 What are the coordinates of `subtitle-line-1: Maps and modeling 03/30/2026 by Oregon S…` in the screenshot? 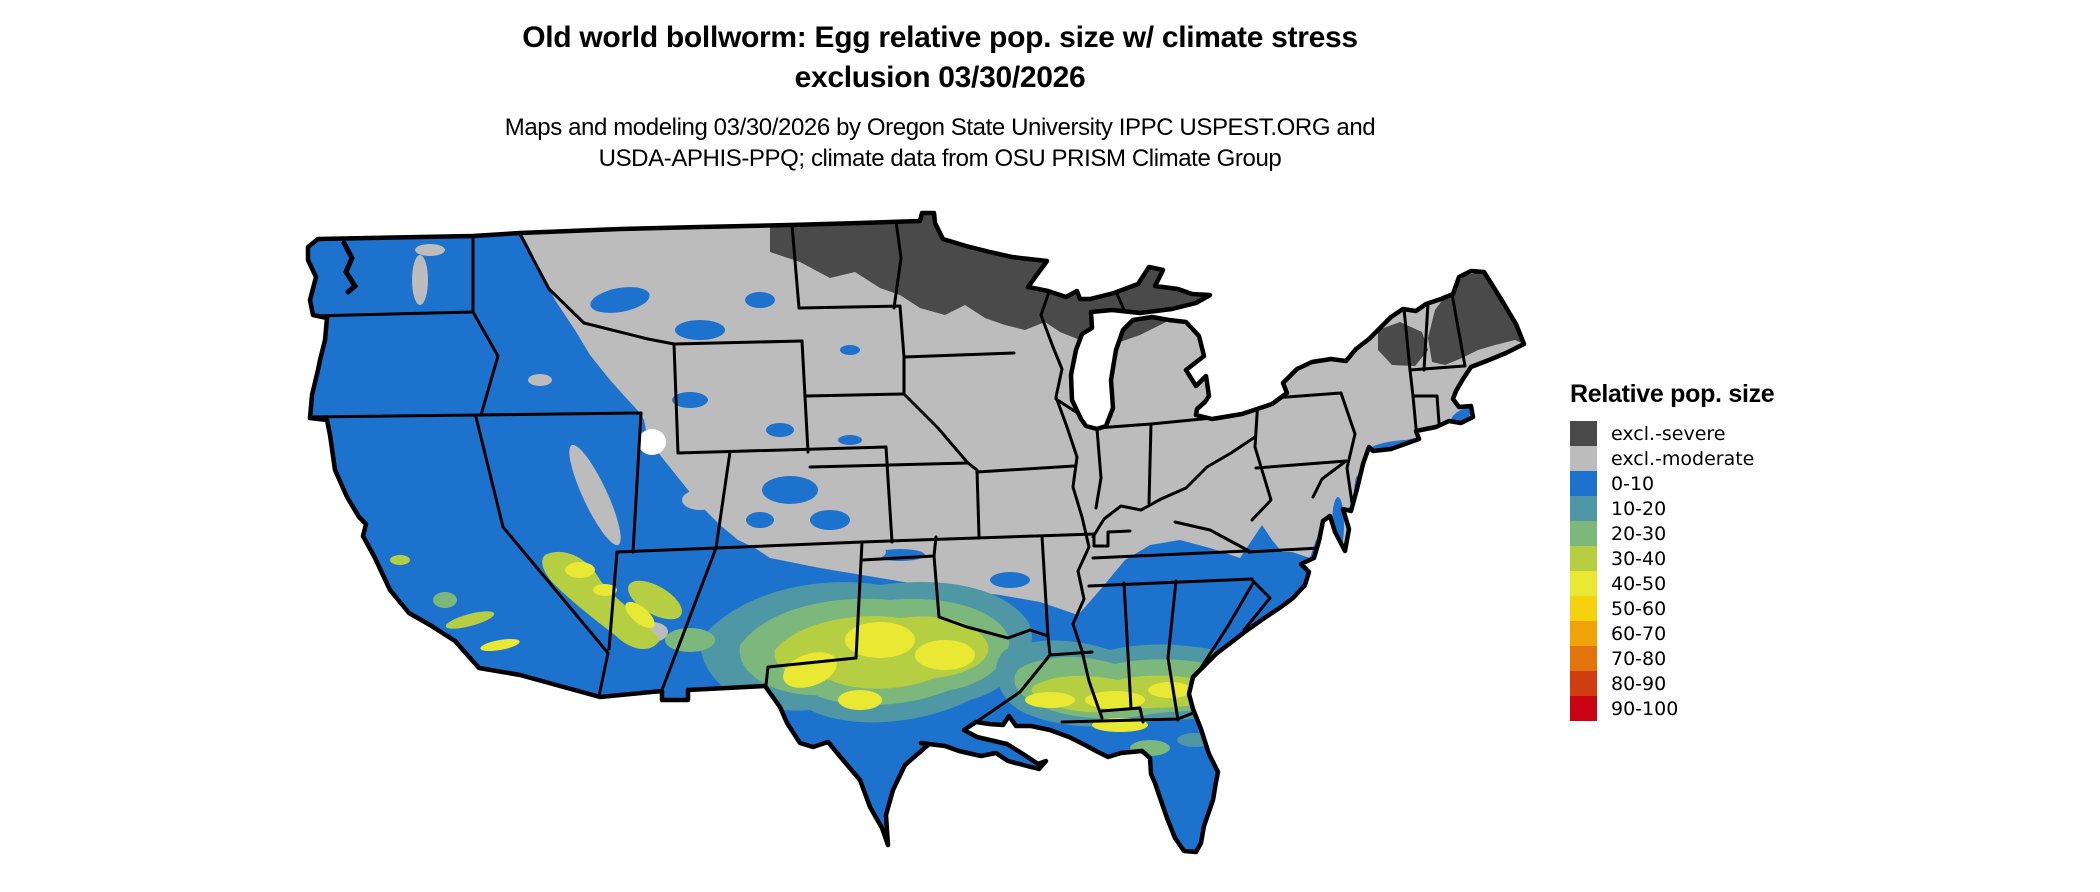 It's located at (940, 127).